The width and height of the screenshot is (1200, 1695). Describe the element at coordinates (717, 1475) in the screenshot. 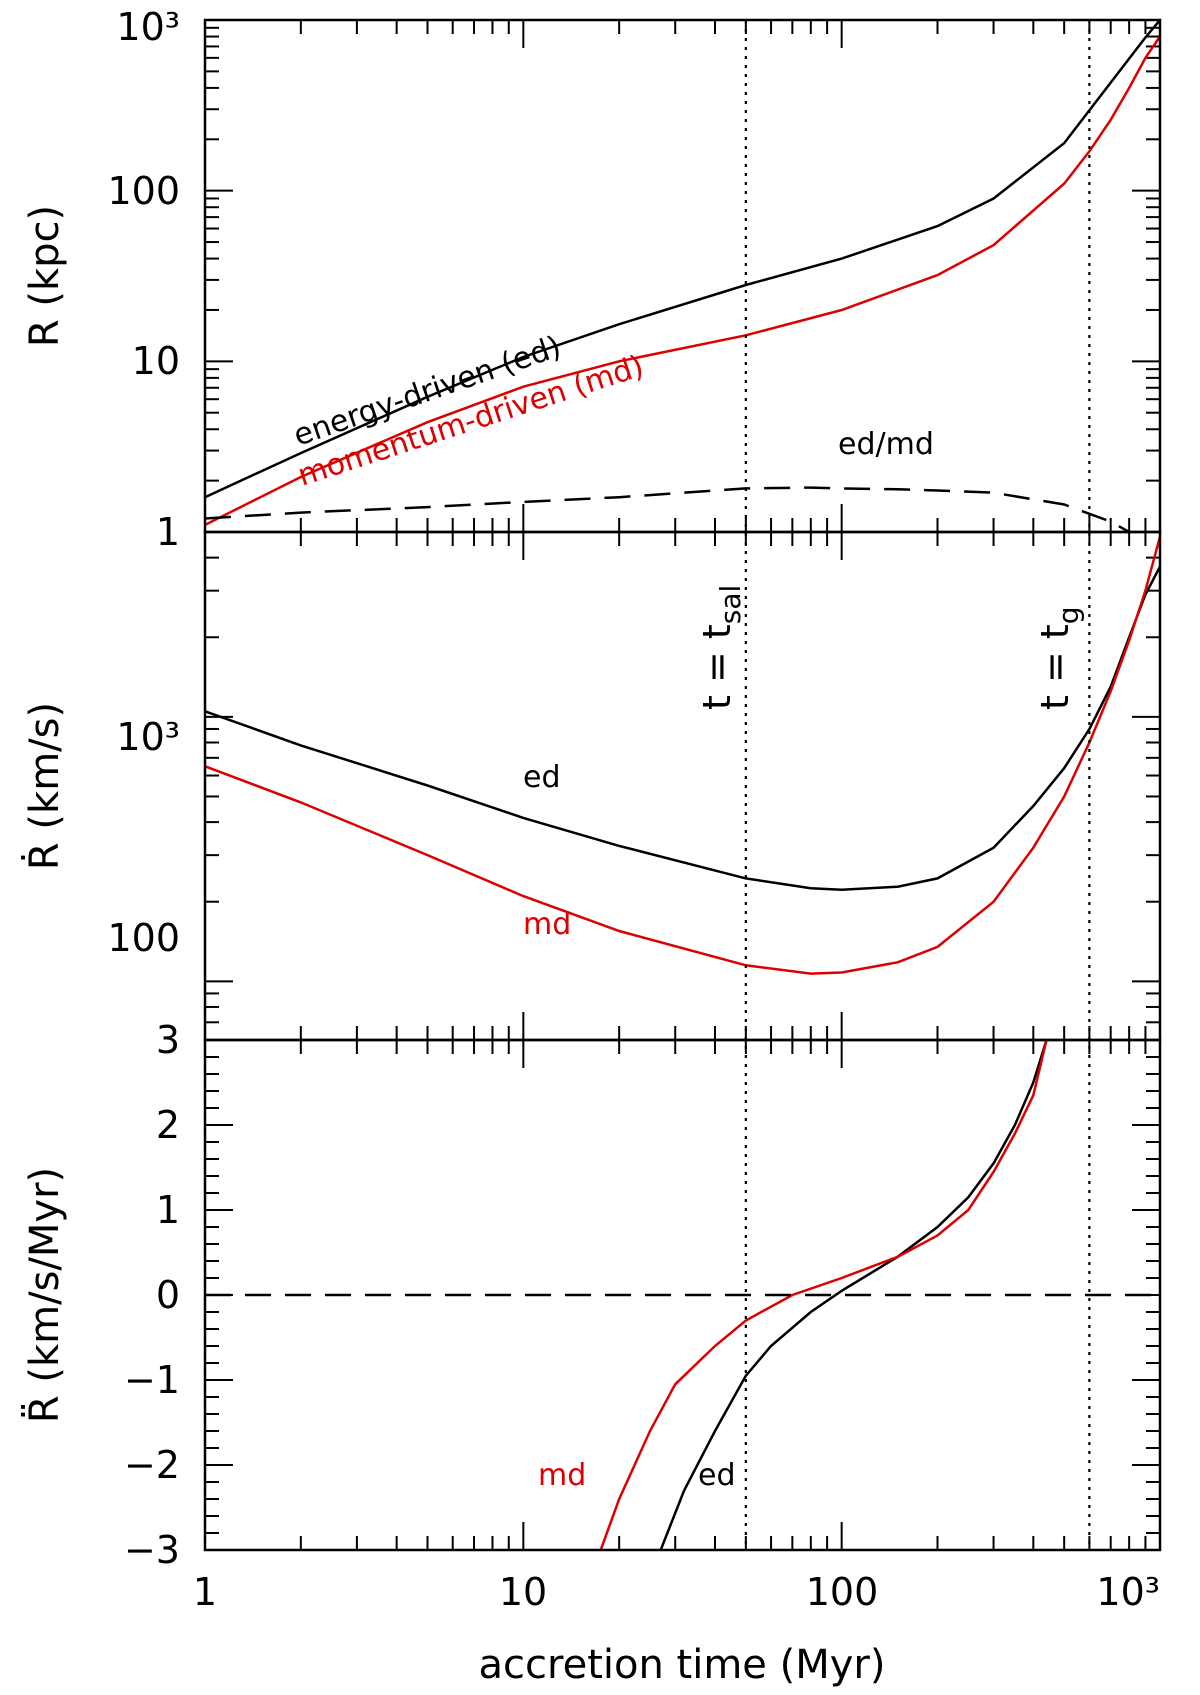

I see `annotation-ed-bottom: ed` at that location.